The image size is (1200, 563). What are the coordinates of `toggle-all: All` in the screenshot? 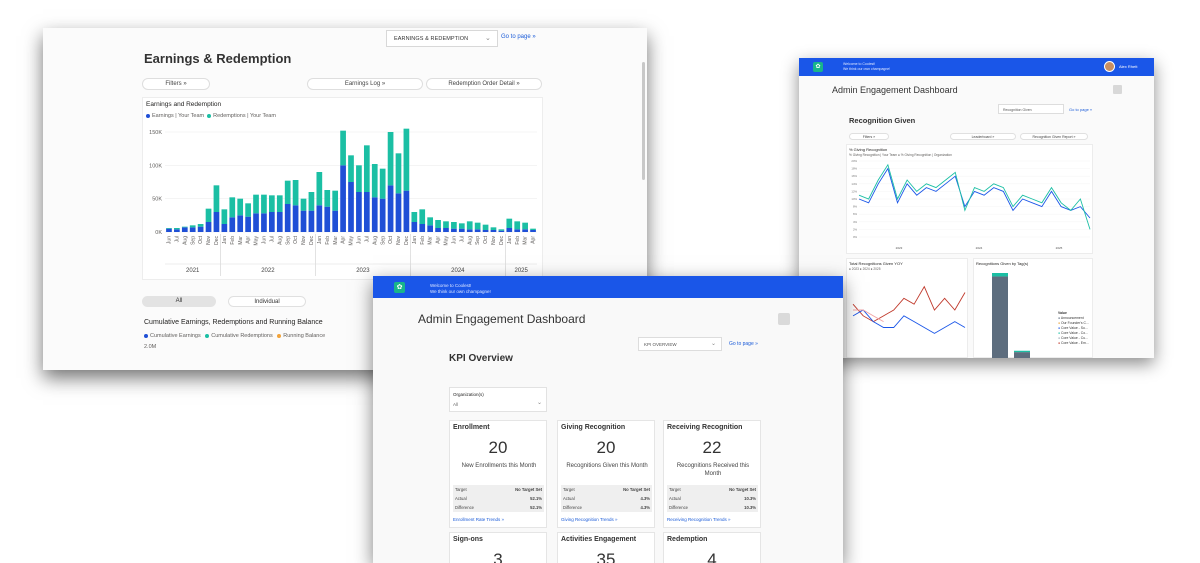 It's located at (179, 301).